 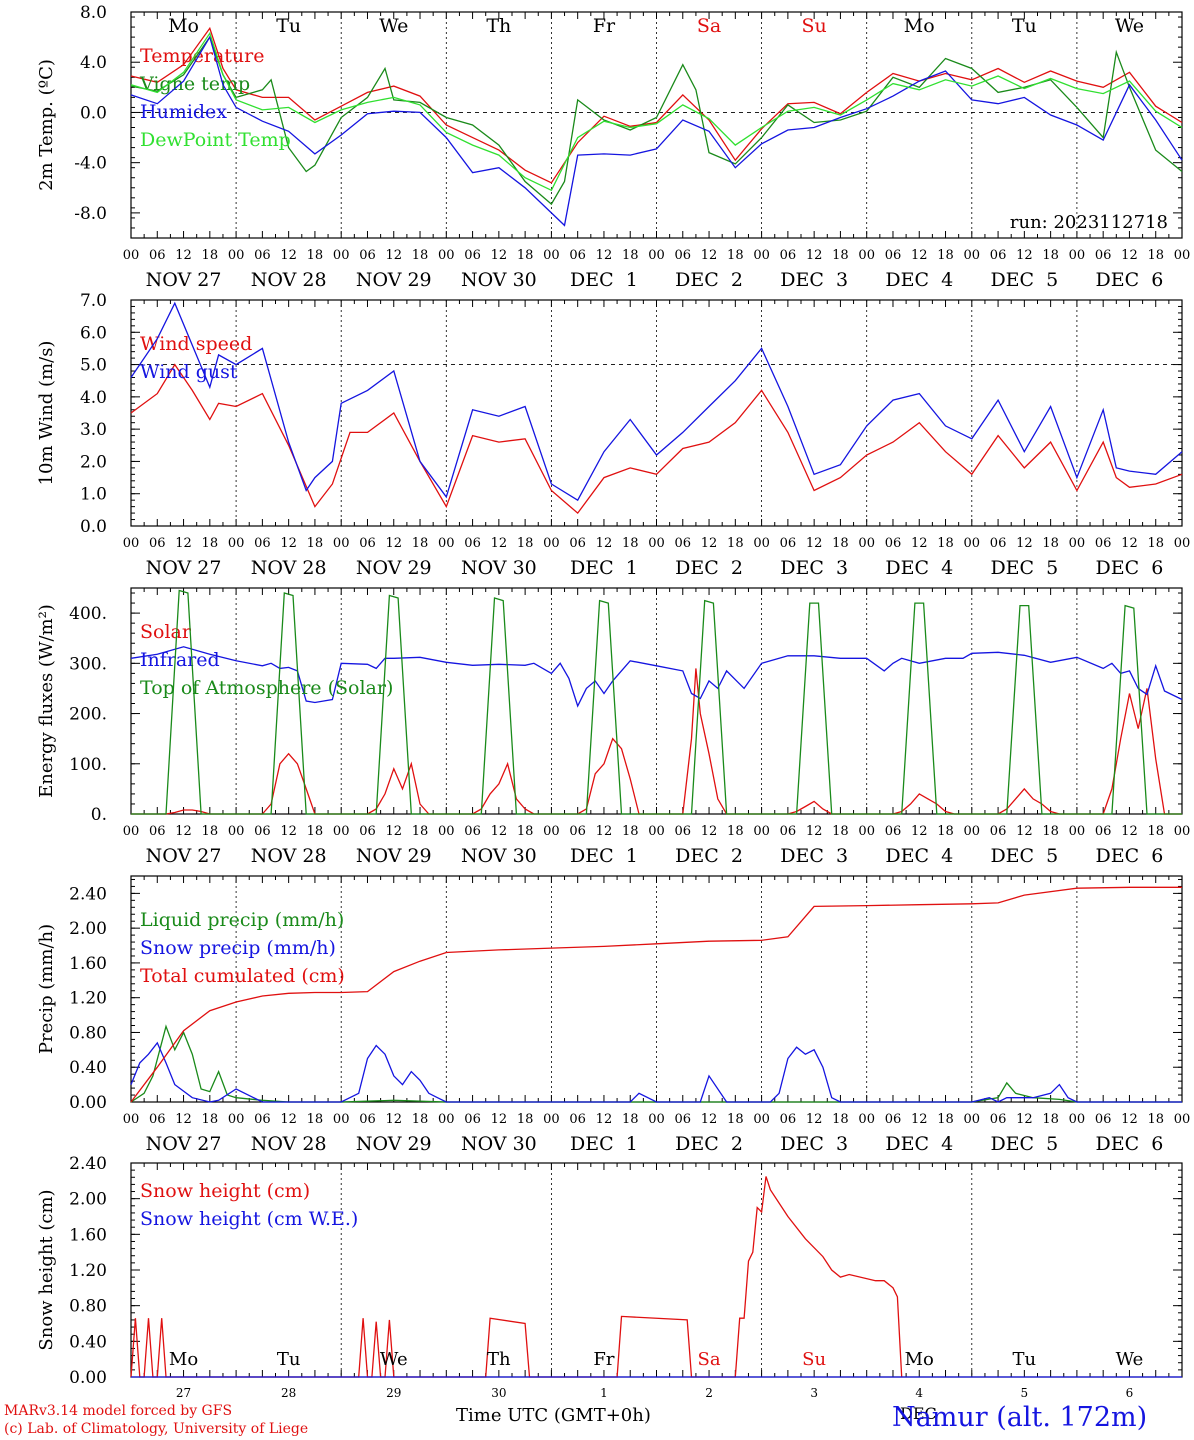 I want to click on y-tick-label: 0.80, so click(x=88, y=1307).